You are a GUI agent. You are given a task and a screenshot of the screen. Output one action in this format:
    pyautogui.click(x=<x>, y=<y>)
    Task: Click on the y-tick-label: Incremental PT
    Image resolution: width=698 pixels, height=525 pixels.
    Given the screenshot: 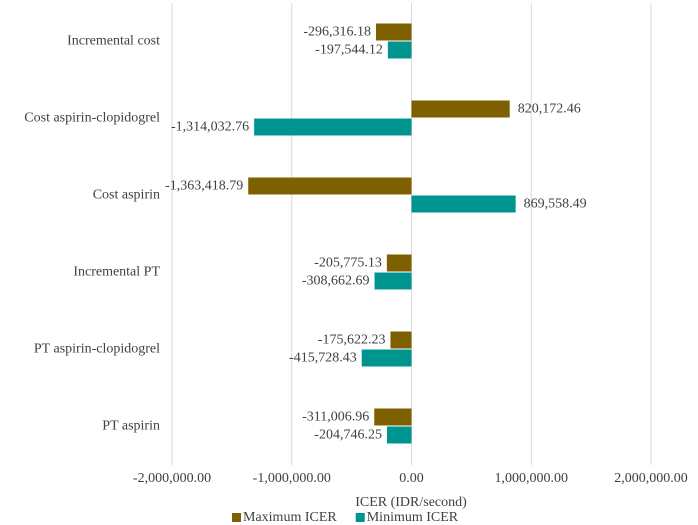 What is the action you would take?
    pyautogui.click(x=116, y=272)
    